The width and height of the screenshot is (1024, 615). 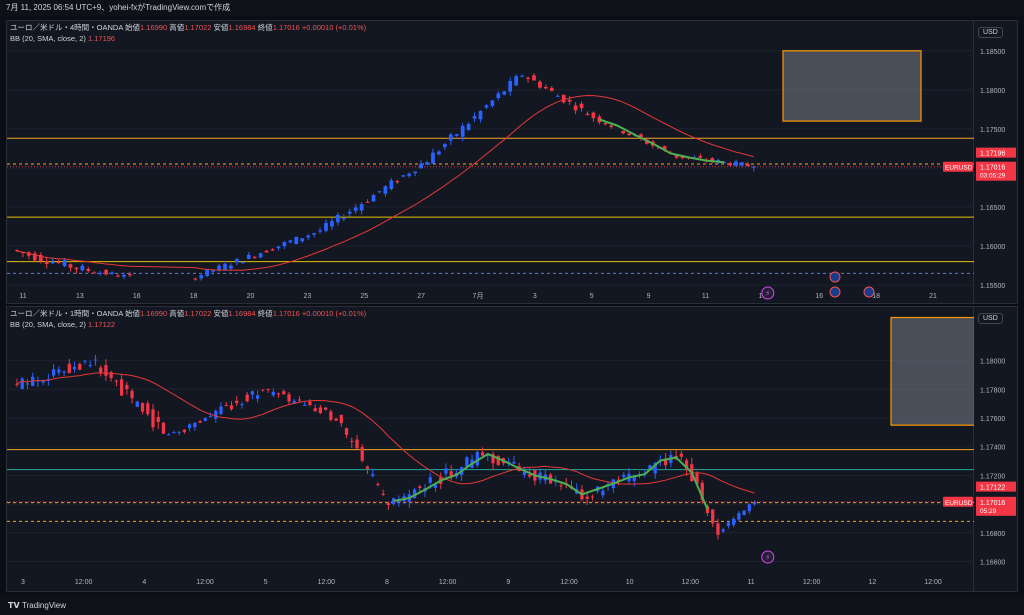 What do you see at coordinates (48, 324) in the screenshot?
I see `legend-bb-label-1h: BB (20, SMA, close, 2)` at bounding box center [48, 324].